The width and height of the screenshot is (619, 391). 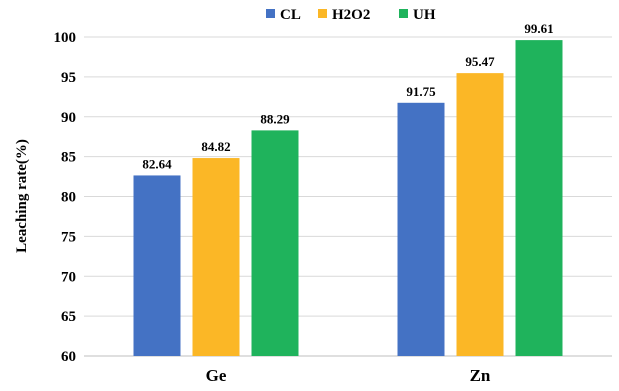 What do you see at coordinates (157, 163) in the screenshot?
I see `data-label: 82.64` at bounding box center [157, 163].